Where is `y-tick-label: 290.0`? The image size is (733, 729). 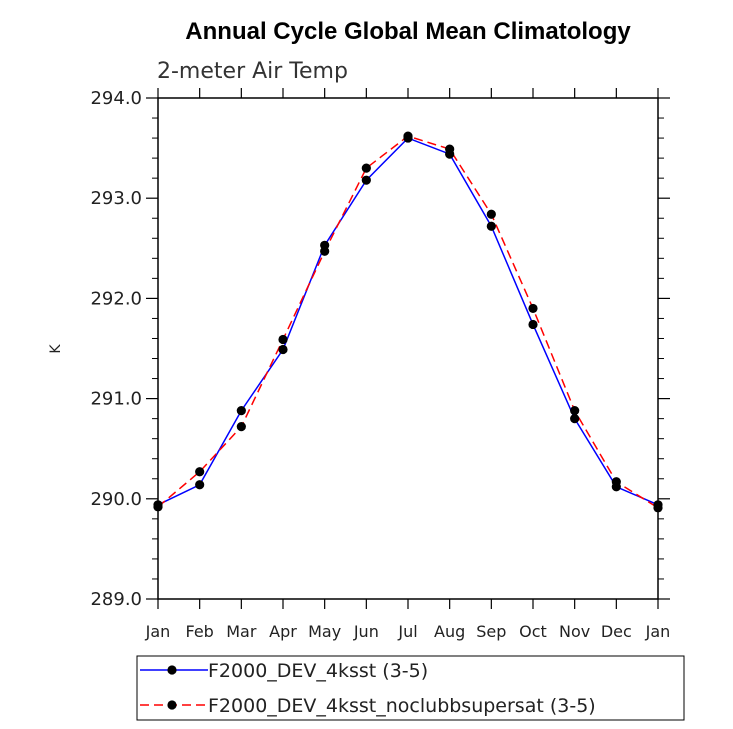 y-tick-label: 290.0 is located at coordinates (116, 499).